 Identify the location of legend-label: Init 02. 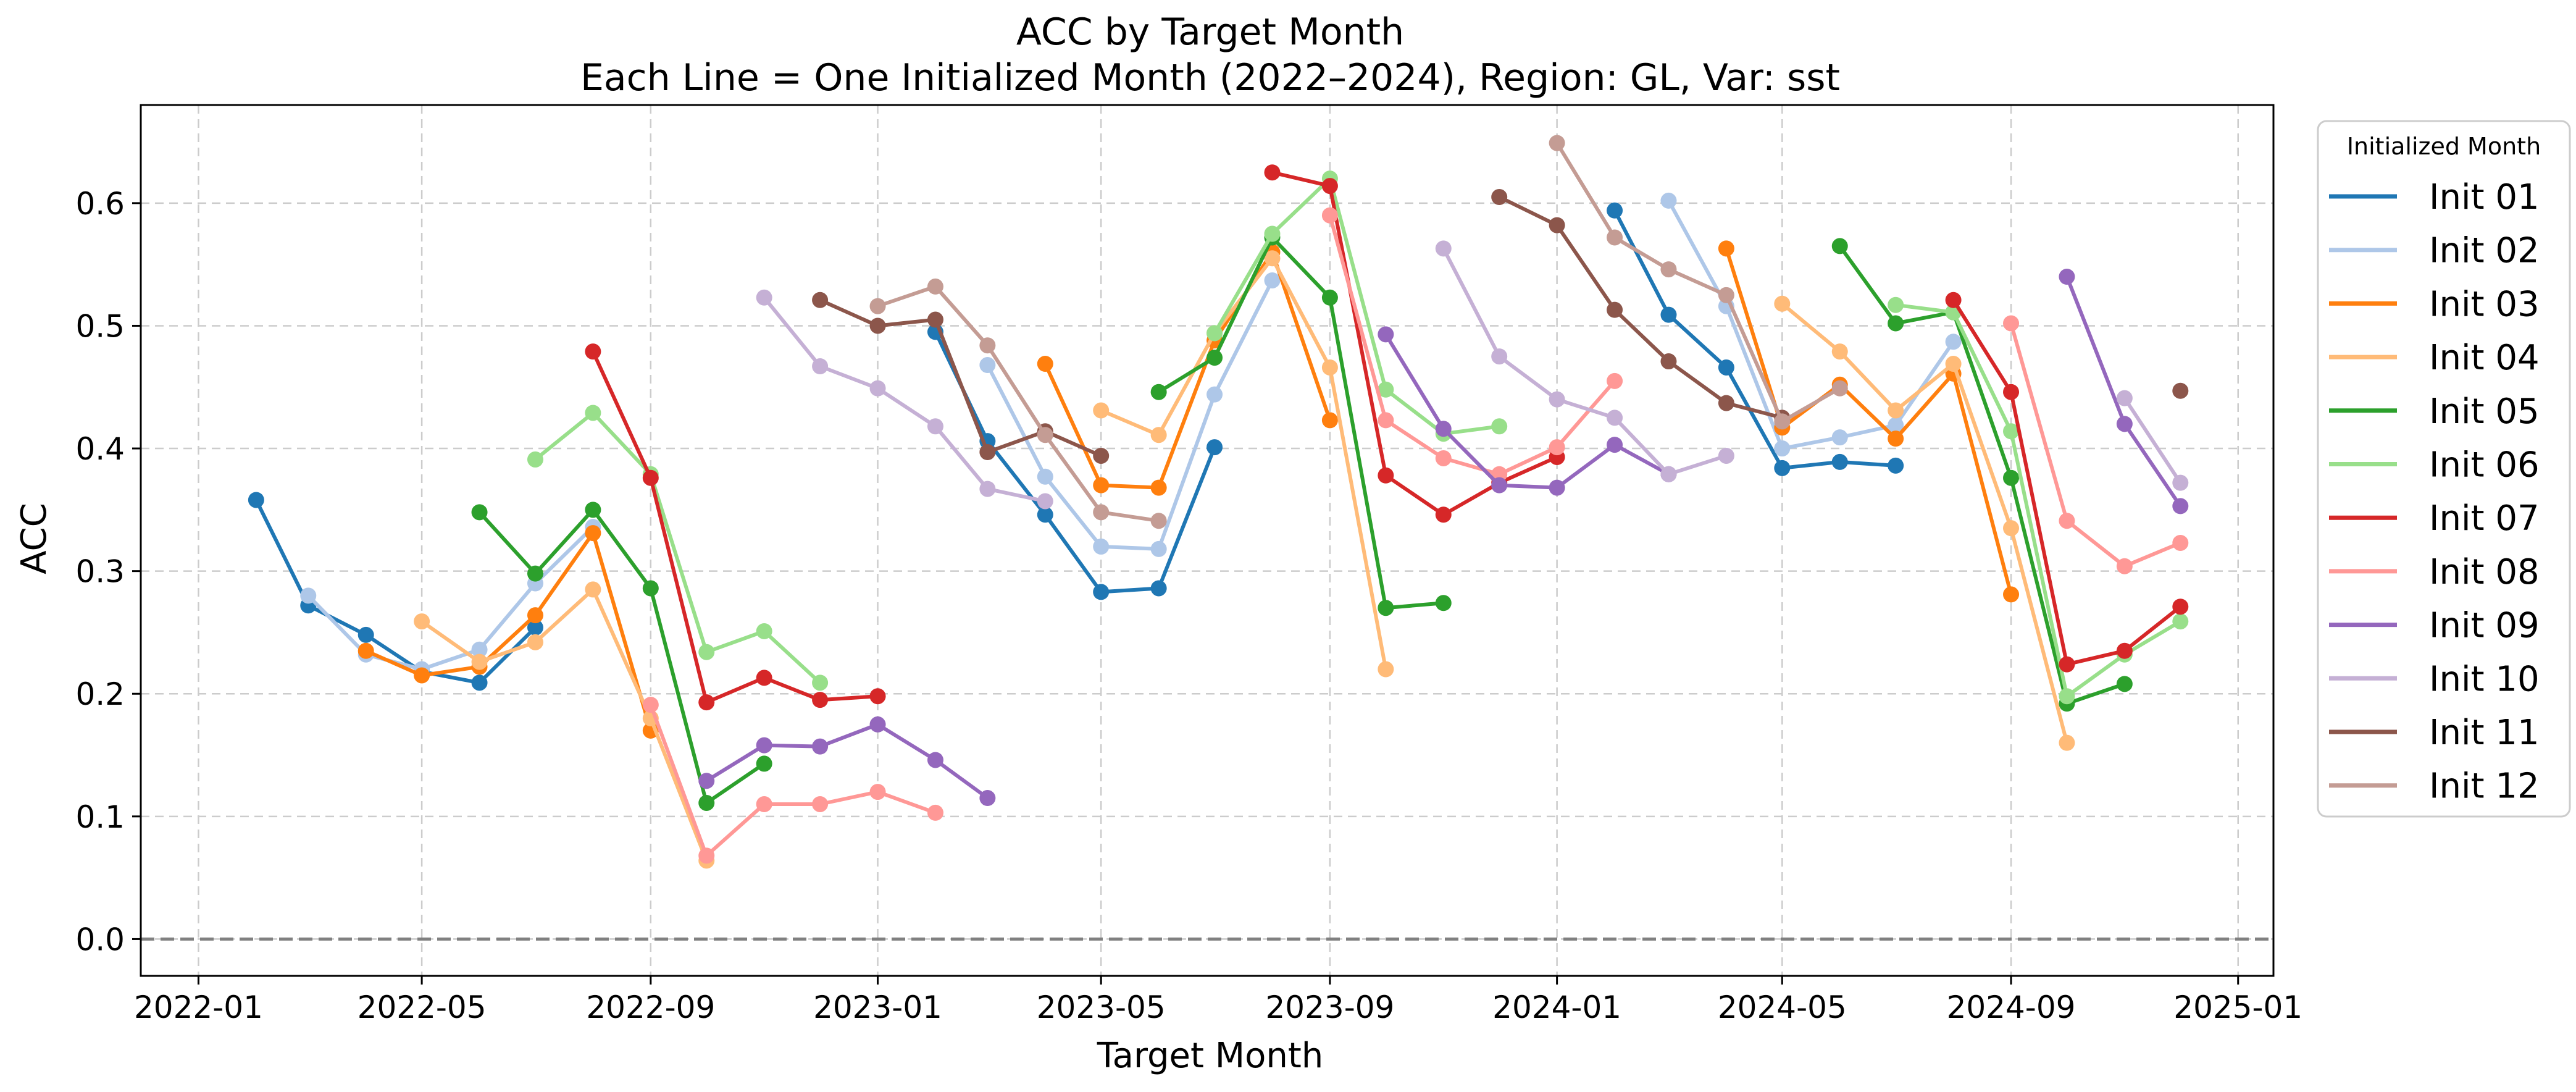
(2484, 251).